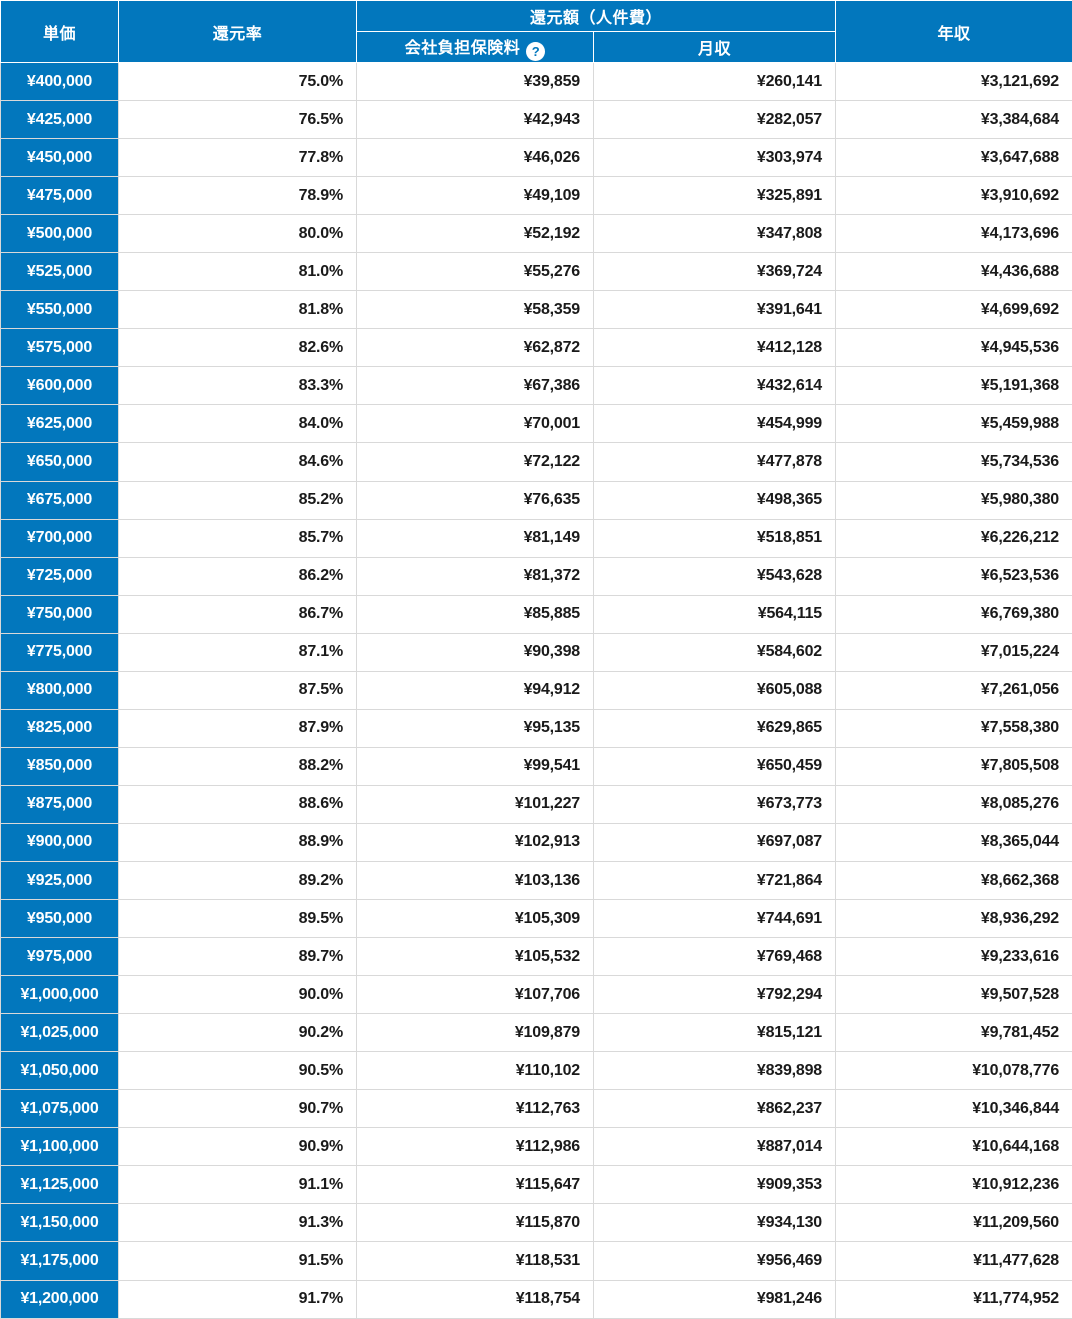  I want to click on monthly-income-cell: ¥629,865, so click(714, 728).